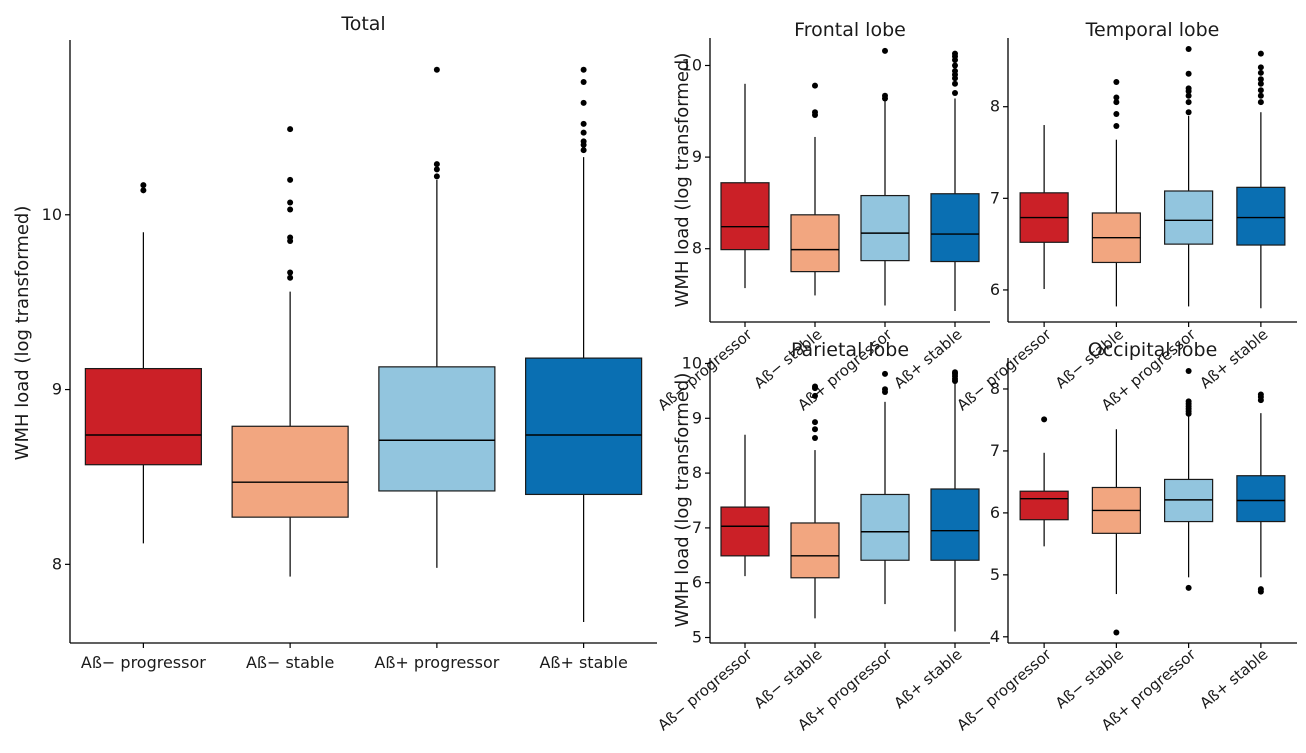  I want to click on x-tick-label: Aß− progressor, so click(1004, 370).